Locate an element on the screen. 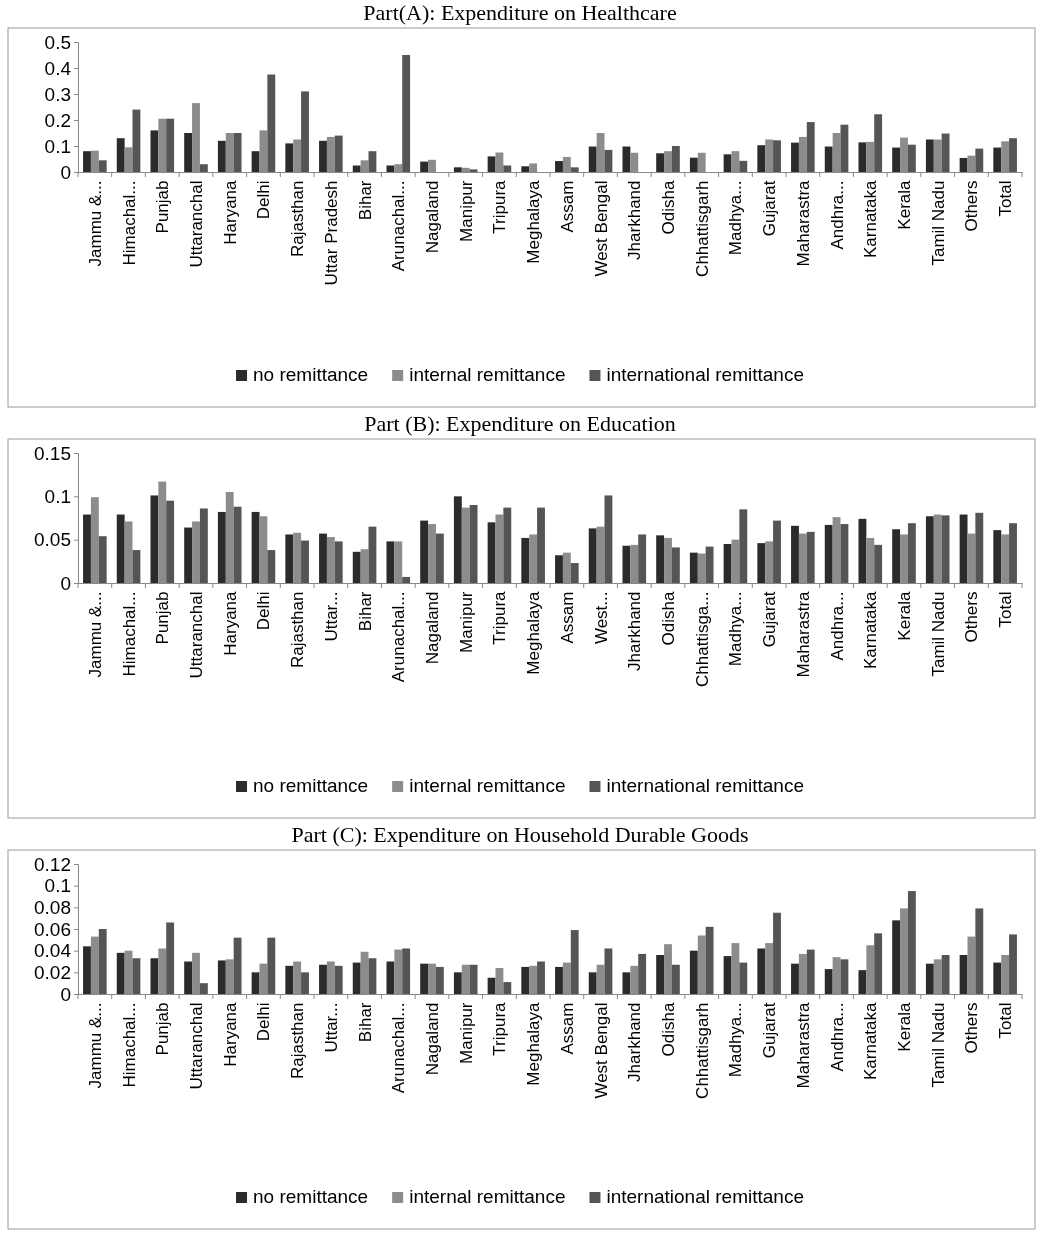  x-tick-label: Nagaland is located at coordinates (432, 1039).